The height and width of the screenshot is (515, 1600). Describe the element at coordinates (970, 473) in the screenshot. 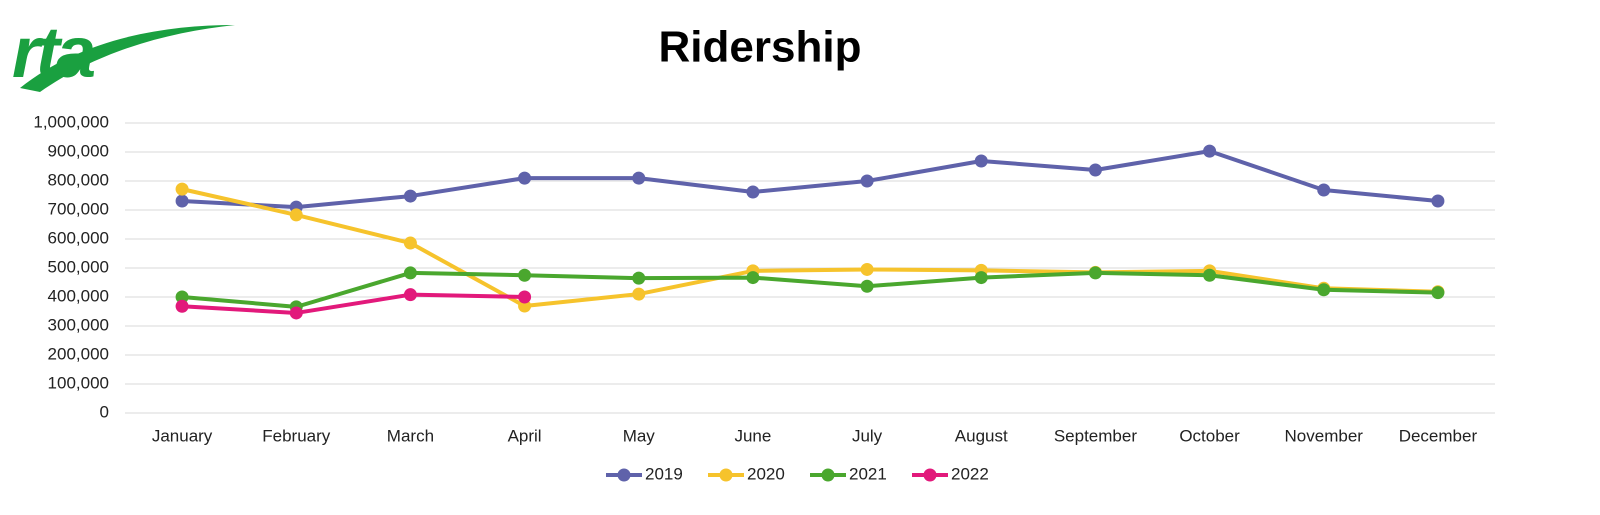

I see `legend-label: 2022` at that location.